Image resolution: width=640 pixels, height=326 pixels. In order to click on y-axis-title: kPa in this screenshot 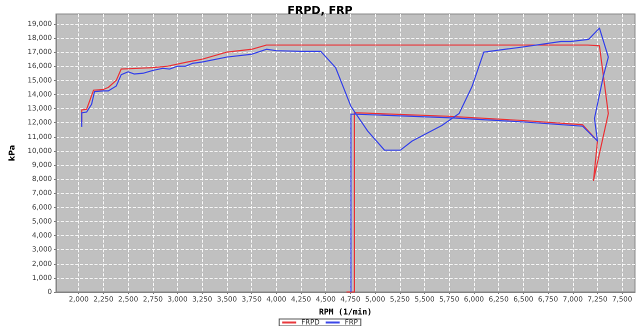, I will do `click(12, 153)`.